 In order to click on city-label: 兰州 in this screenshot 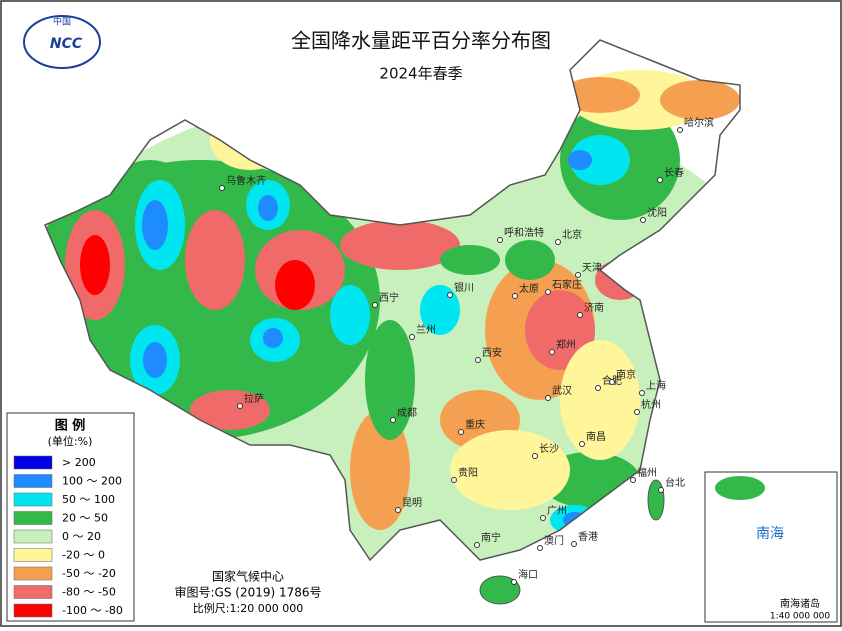, I will do `click(426, 329)`.